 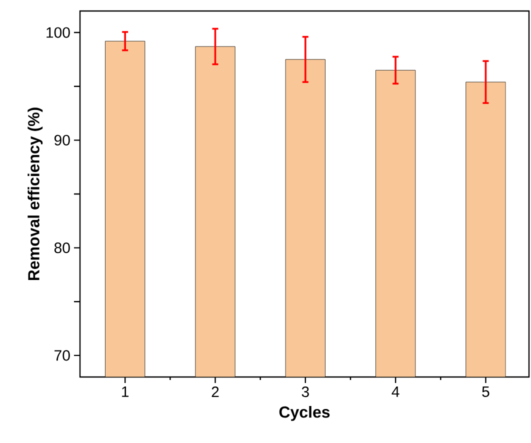 What do you see at coordinates (396, 391) in the screenshot?
I see `x-tick-label: 4` at bounding box center [396, 391].